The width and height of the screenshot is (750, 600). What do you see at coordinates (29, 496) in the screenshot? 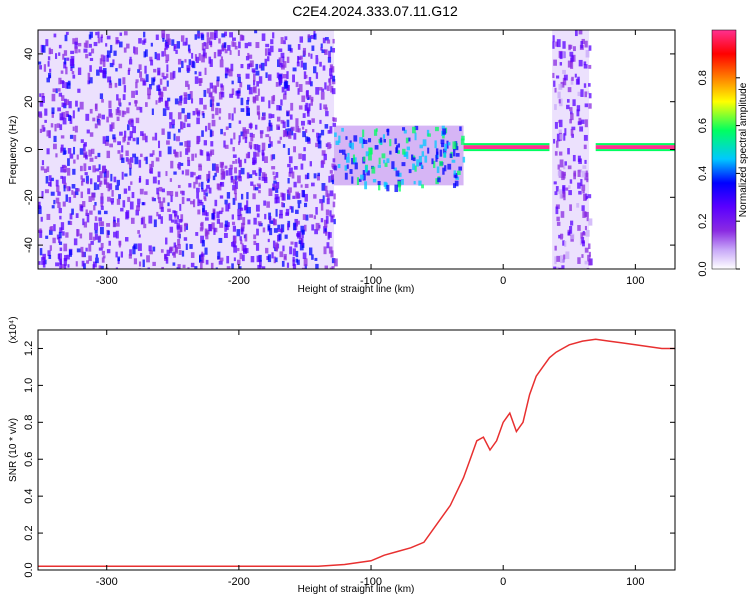
I see `y-tick-label: 0.4` at bounding box center [29, 496].